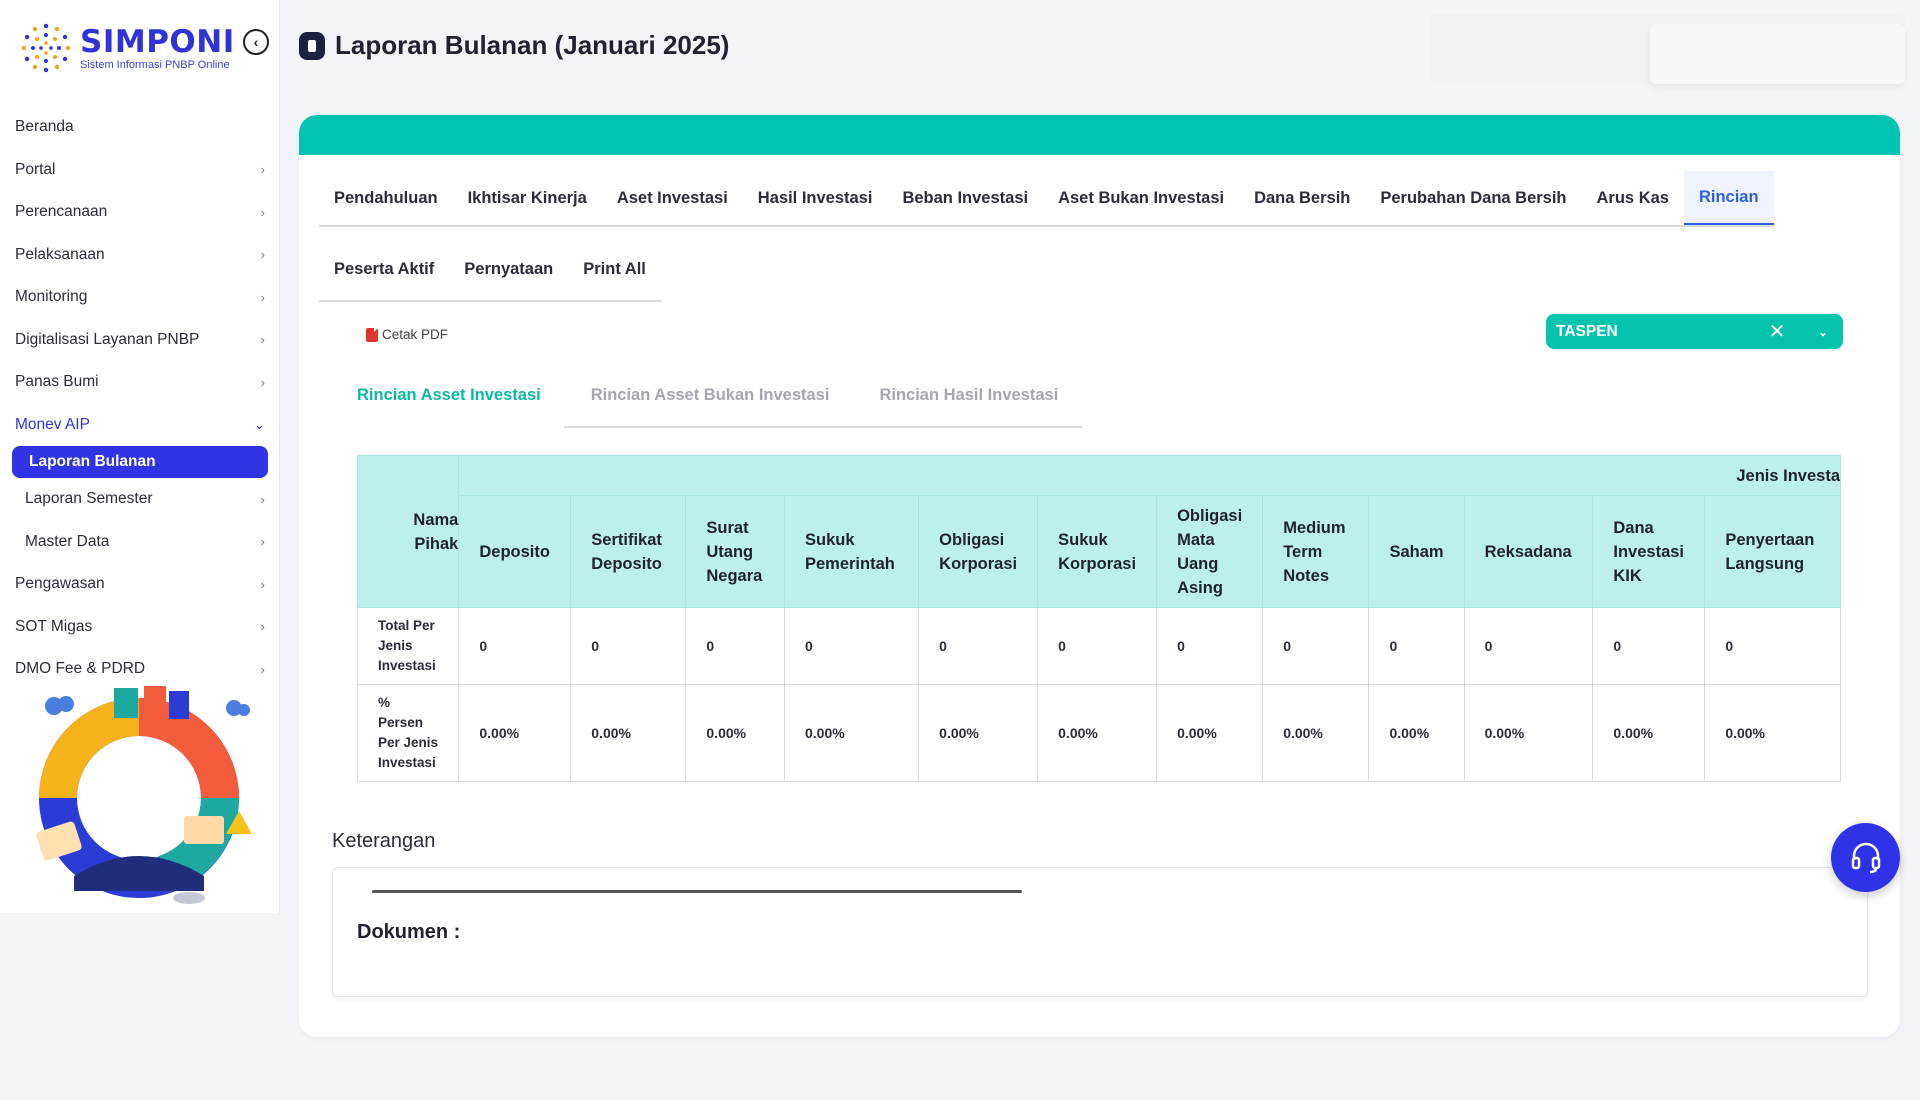 This screenshot has width=1920, height=1100. Describe the element at coordinates (697, 891) in the screenshot. I see `table-horizontal-scrollbar` at that location.